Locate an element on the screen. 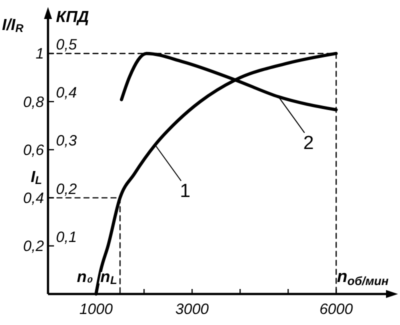  y2-tick-label: 0,3 is located at coordinates (67, 141).